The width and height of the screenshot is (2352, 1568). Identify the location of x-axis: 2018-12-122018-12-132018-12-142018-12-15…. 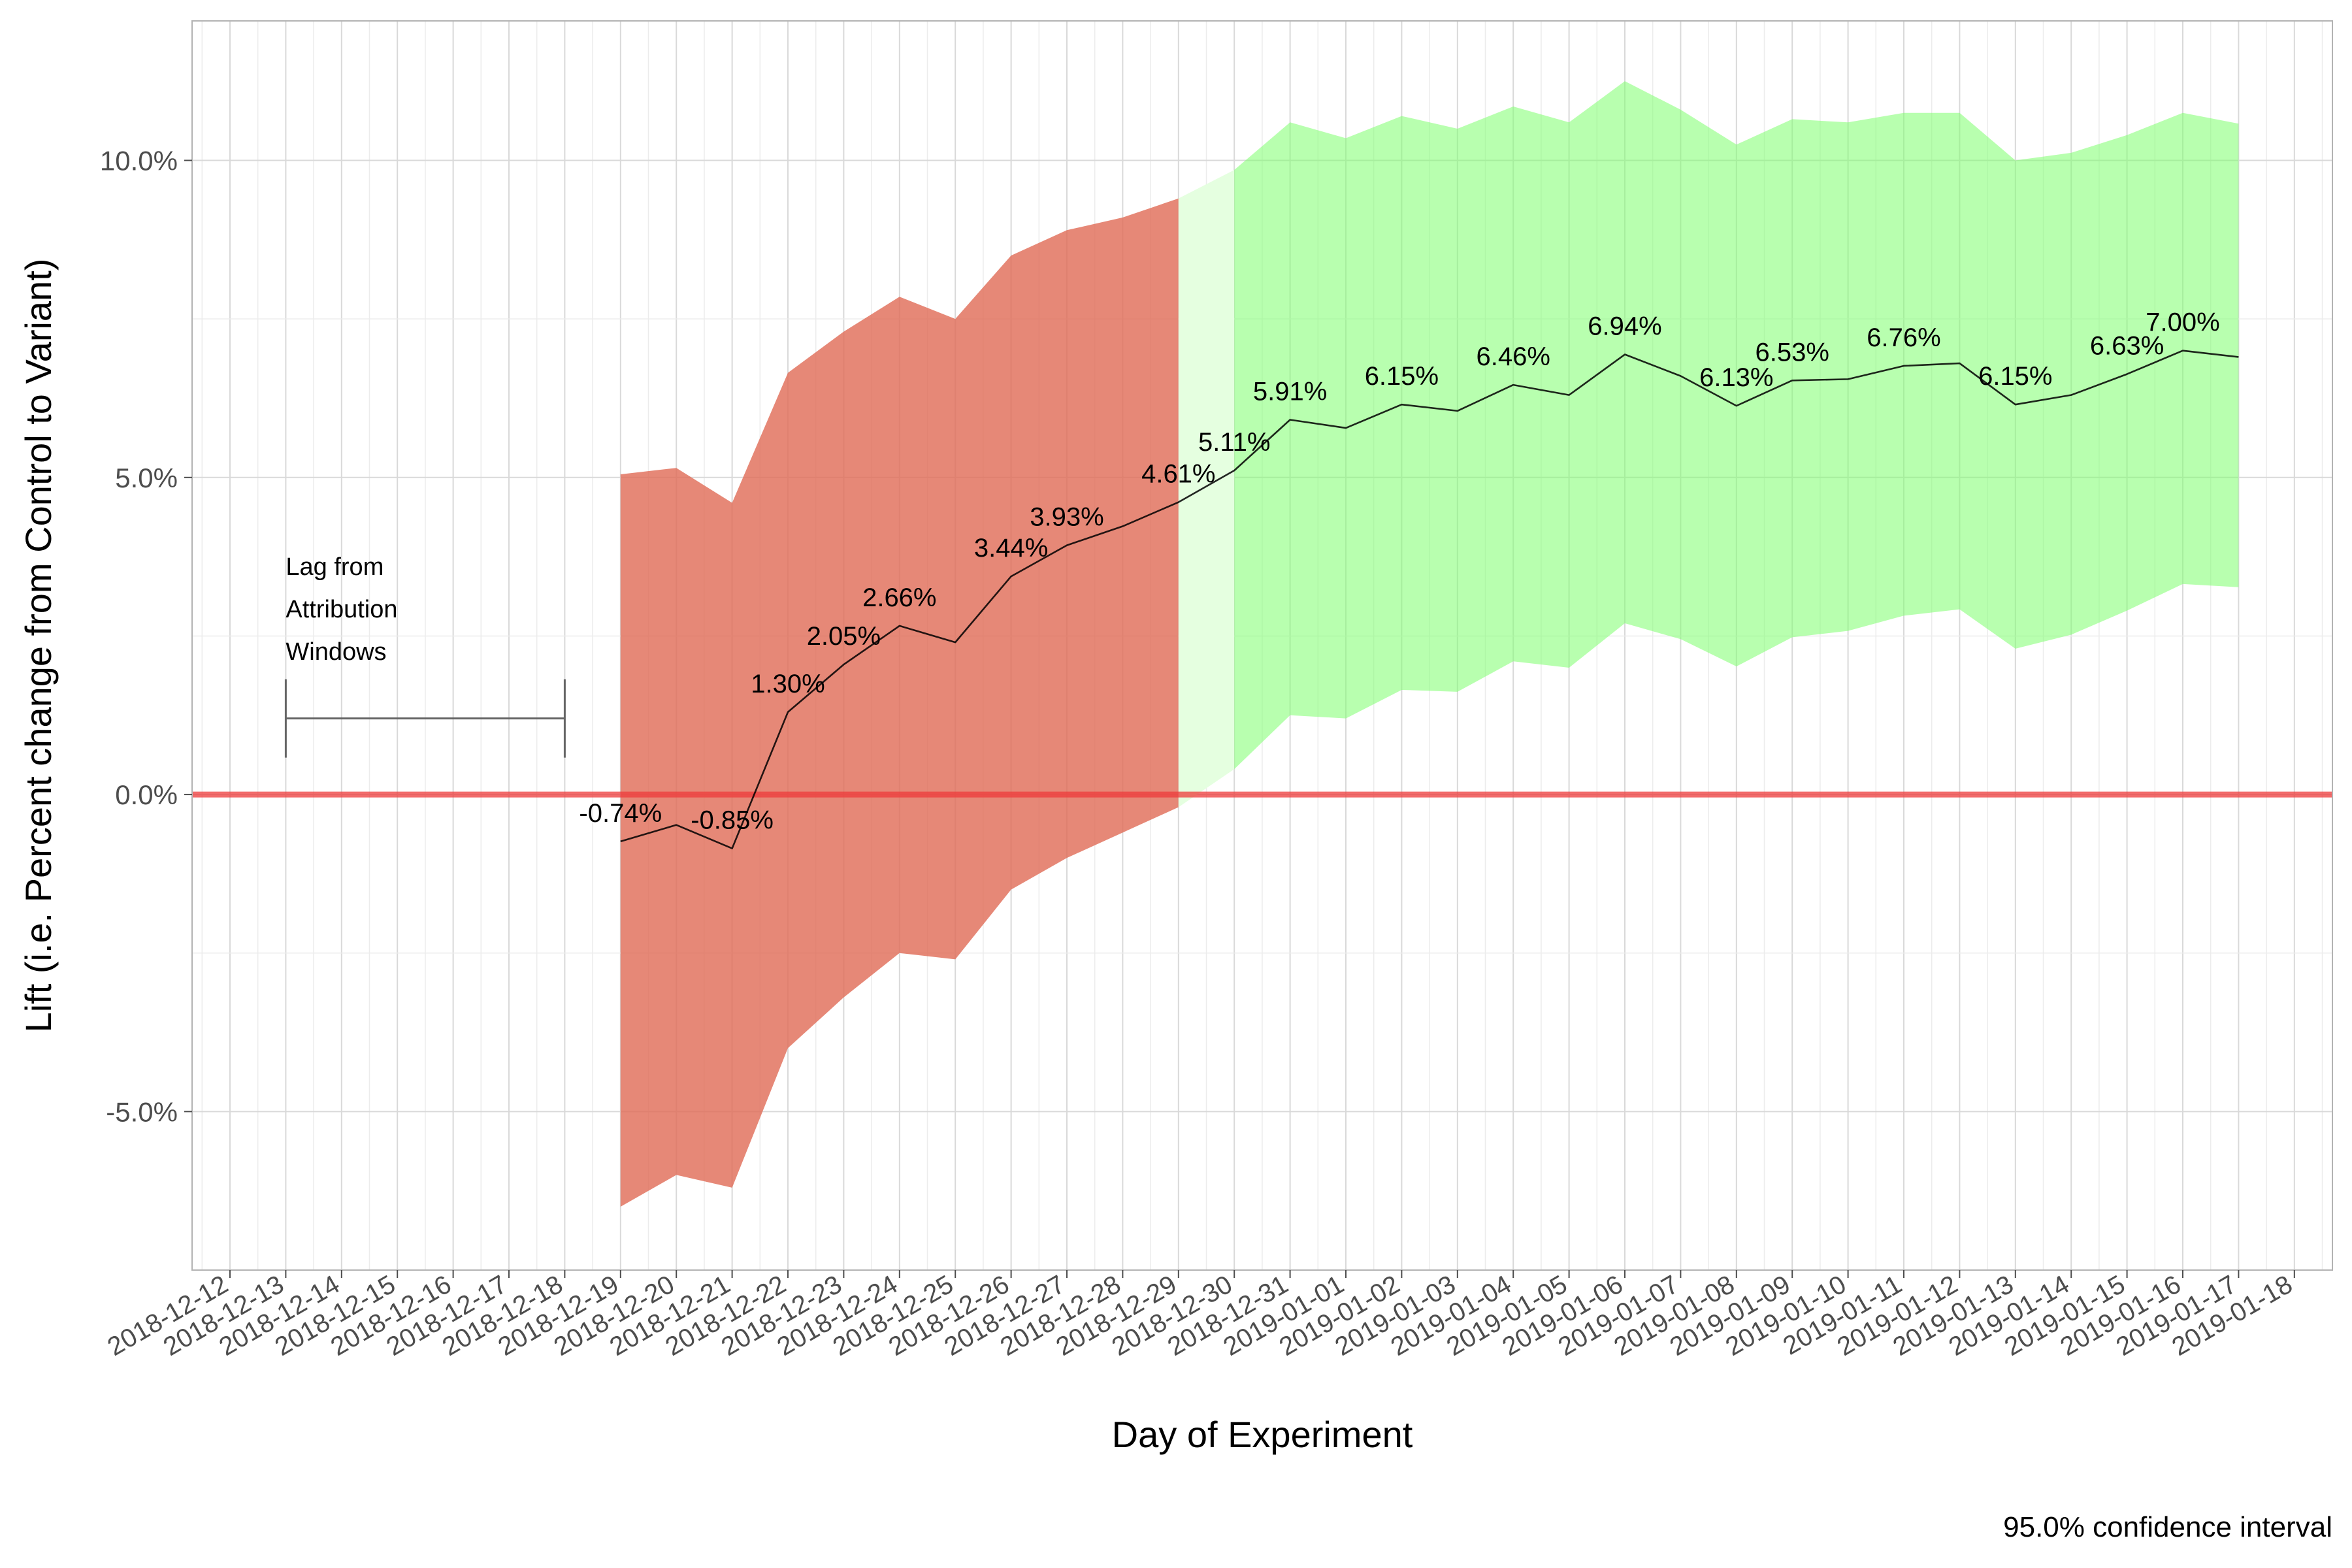
(1200, 1316).